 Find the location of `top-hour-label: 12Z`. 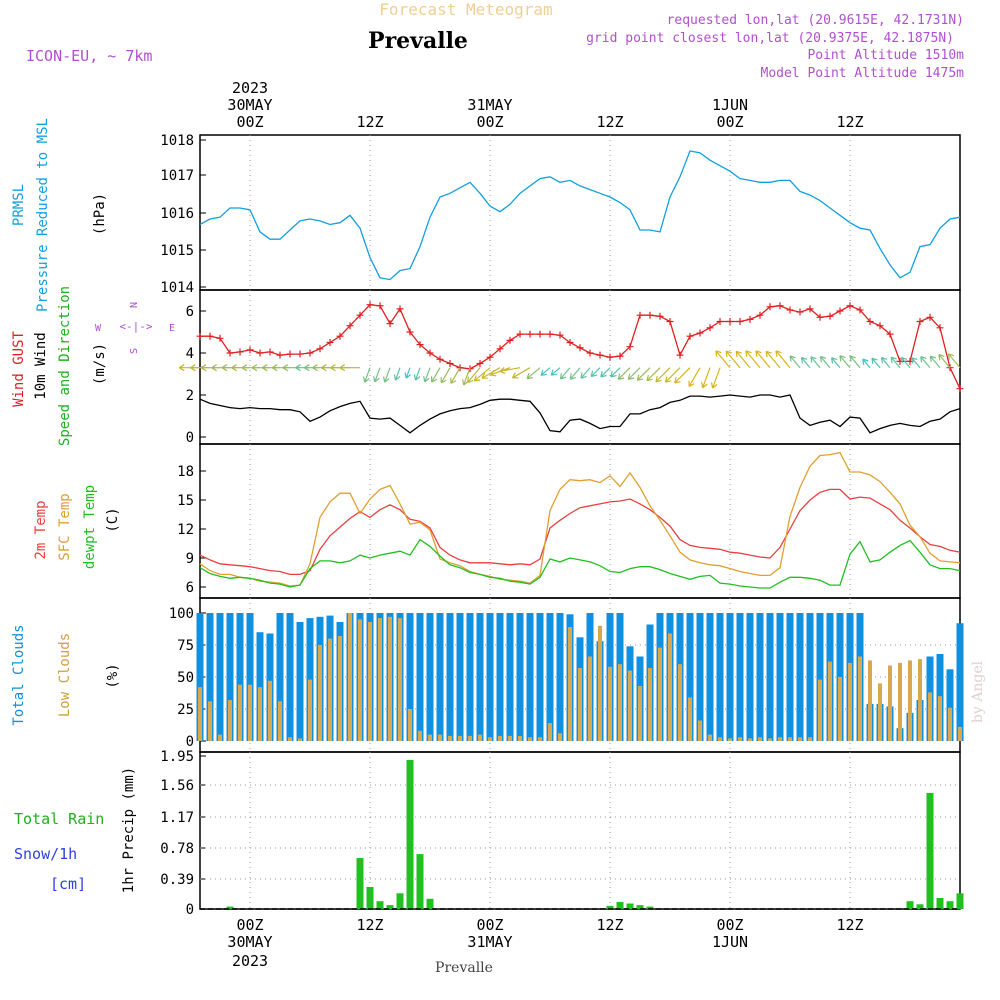

top-hour-label: 12Z is located at coordinates (849, 122).